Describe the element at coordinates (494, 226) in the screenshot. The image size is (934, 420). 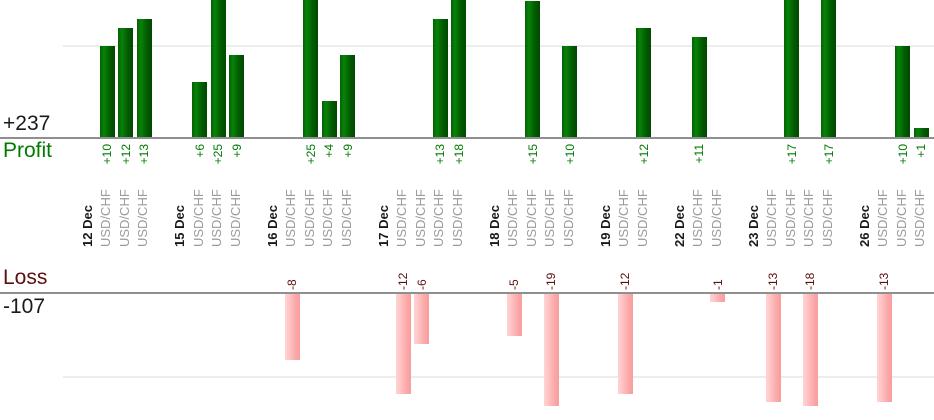
I see `date-label: 18 Dec` at that location.